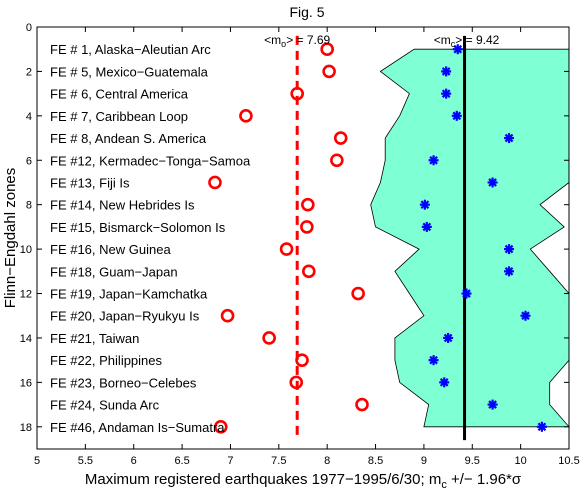  What do you see at coordinates (105, 405) in the screenshot?
I see `zone-label: FE #24, Sunda Arc` at bounding box center [105, 405].